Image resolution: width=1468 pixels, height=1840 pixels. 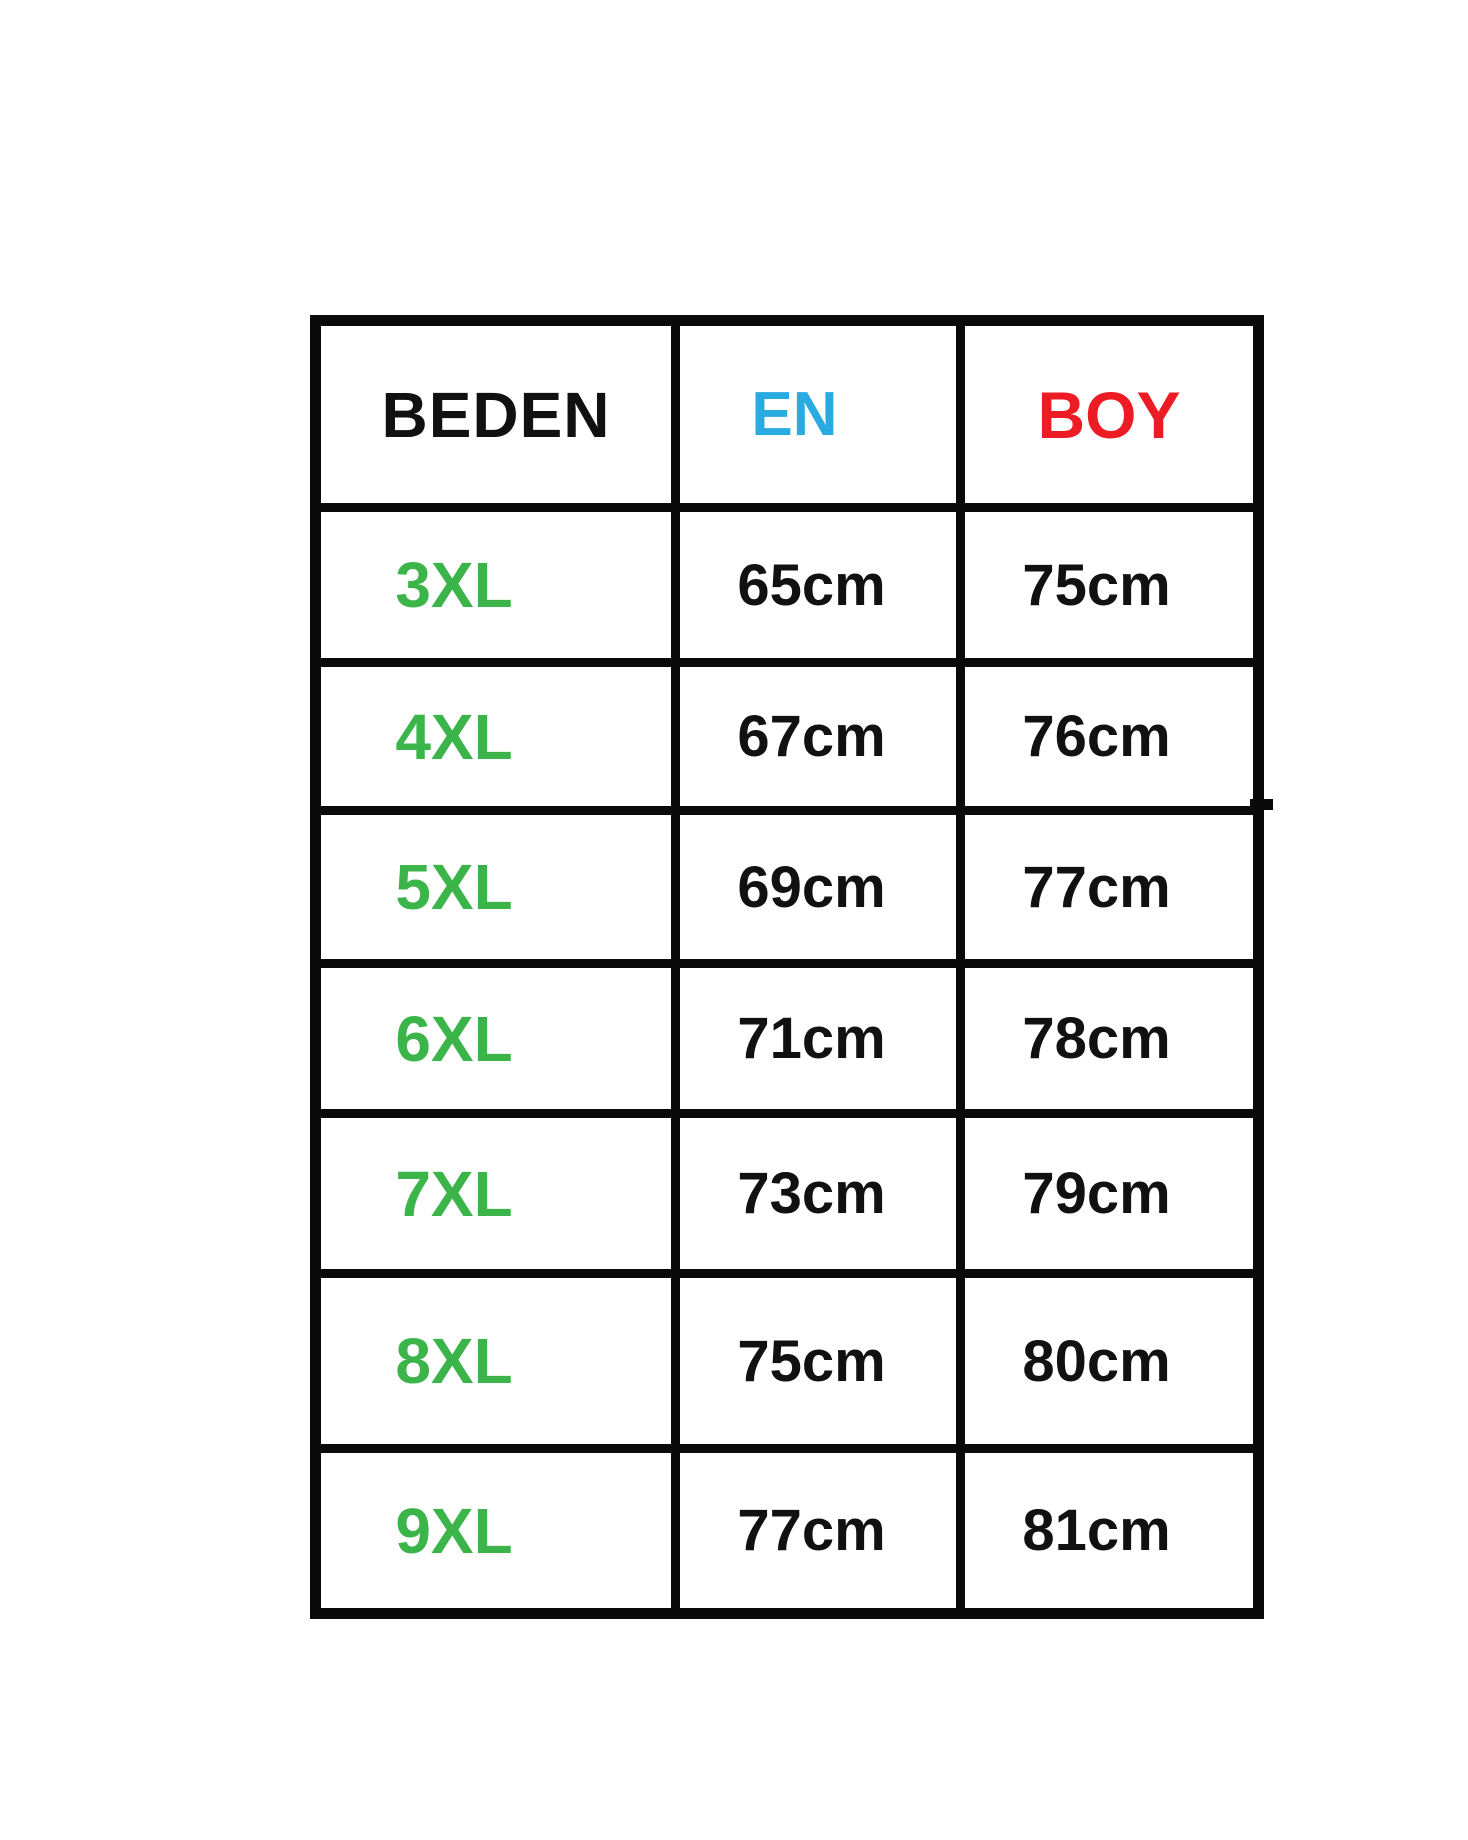 I want to click on boy-value: 80cm, so click(x=1109, y=1361).